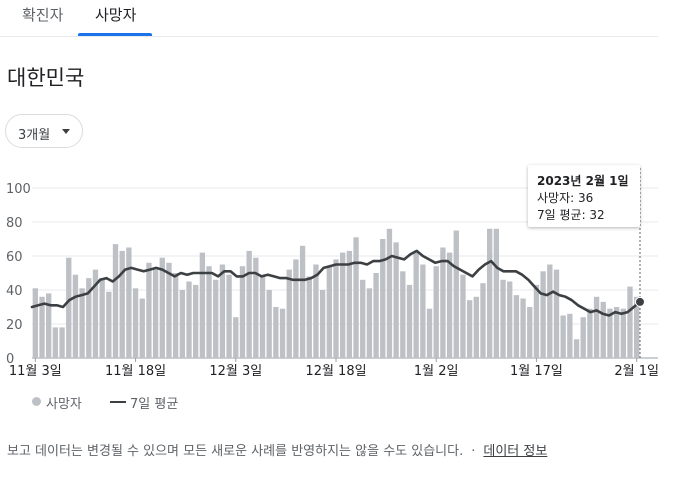 This screenshot has width=685, height=477. I want to click on chart-hover, so click(640, 263).